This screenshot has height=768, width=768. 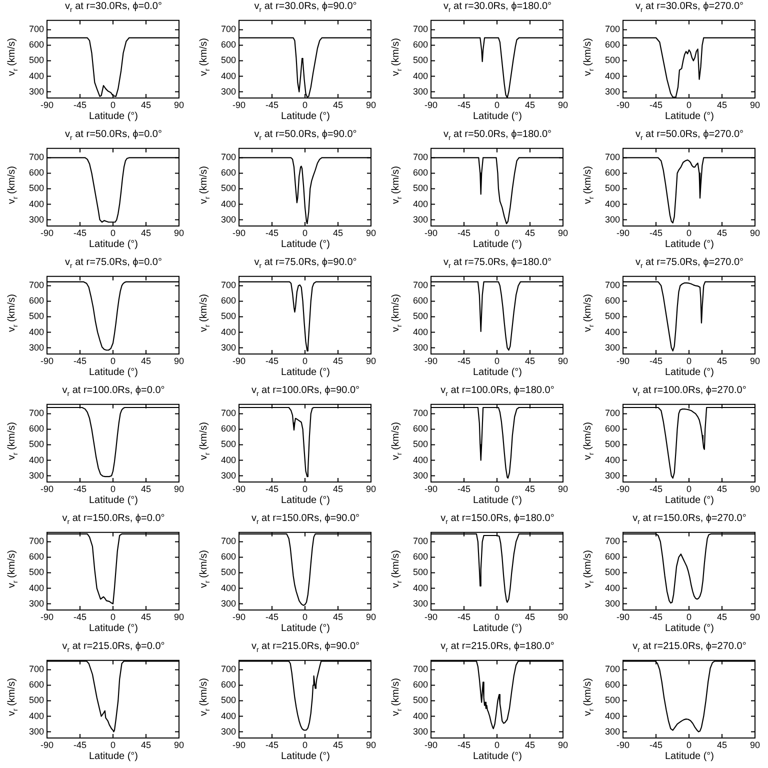 I want to click on chart-title: v$_{r}$ at r=150.0Rs, ϕ=180.0°, so click(x=497, y=519).